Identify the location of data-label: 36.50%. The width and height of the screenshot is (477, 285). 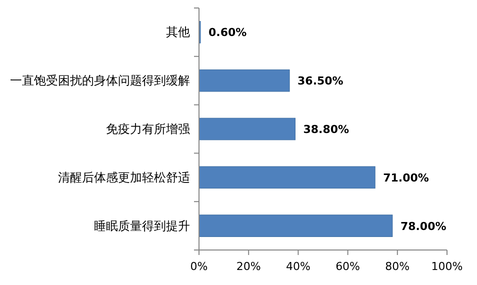
(321, 81).